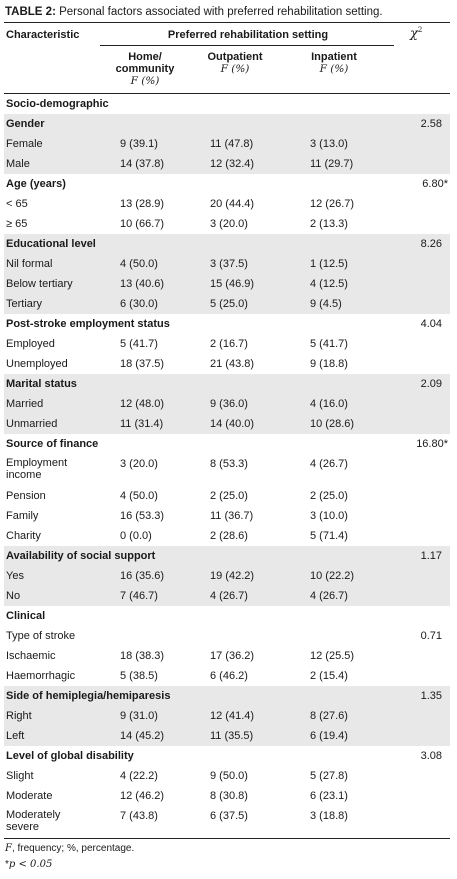 Image resolution: width=457 pixels, height=879 pixels. I want to click on cell-inpatient: 4 (26.7), so click(329, 464).